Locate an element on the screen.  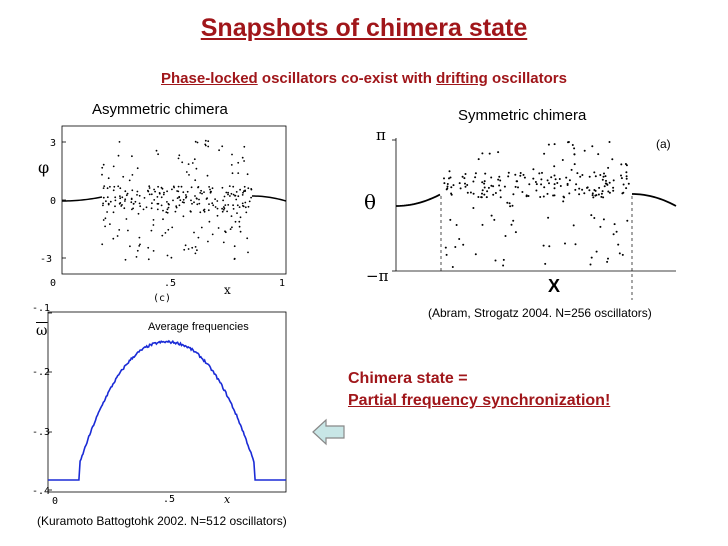
ytick-minus-0.4: -.4 is located at coordinates (41, 491).